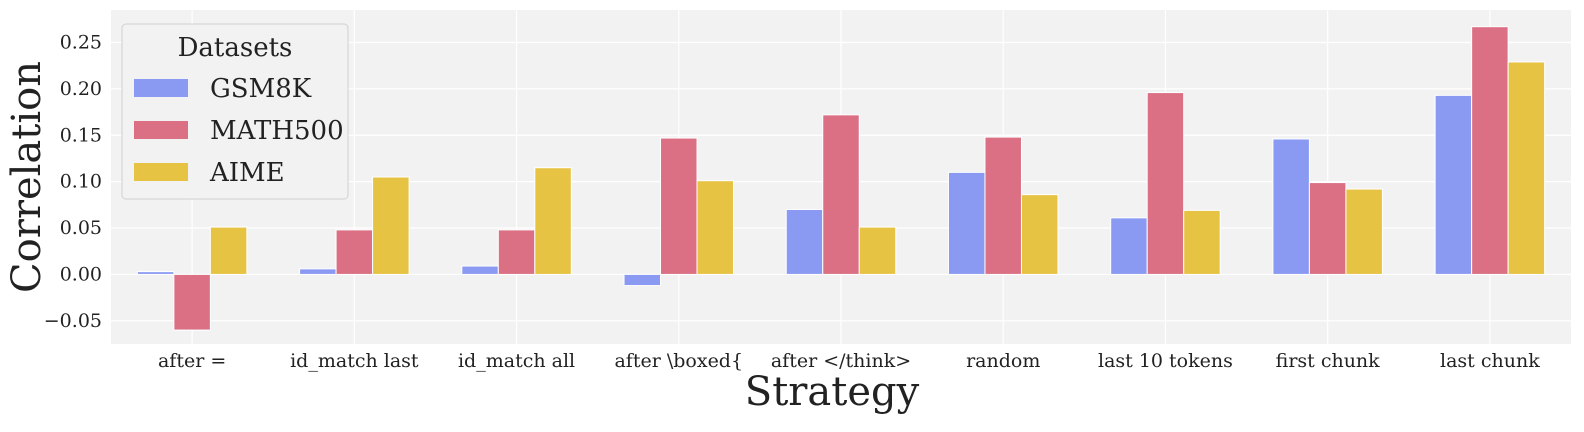 This screenshot has height=432, width=1584. Describe the element at coordinates (678, 361) in the screenshot. I see `x-tick-label: after \boxed{` at that location.